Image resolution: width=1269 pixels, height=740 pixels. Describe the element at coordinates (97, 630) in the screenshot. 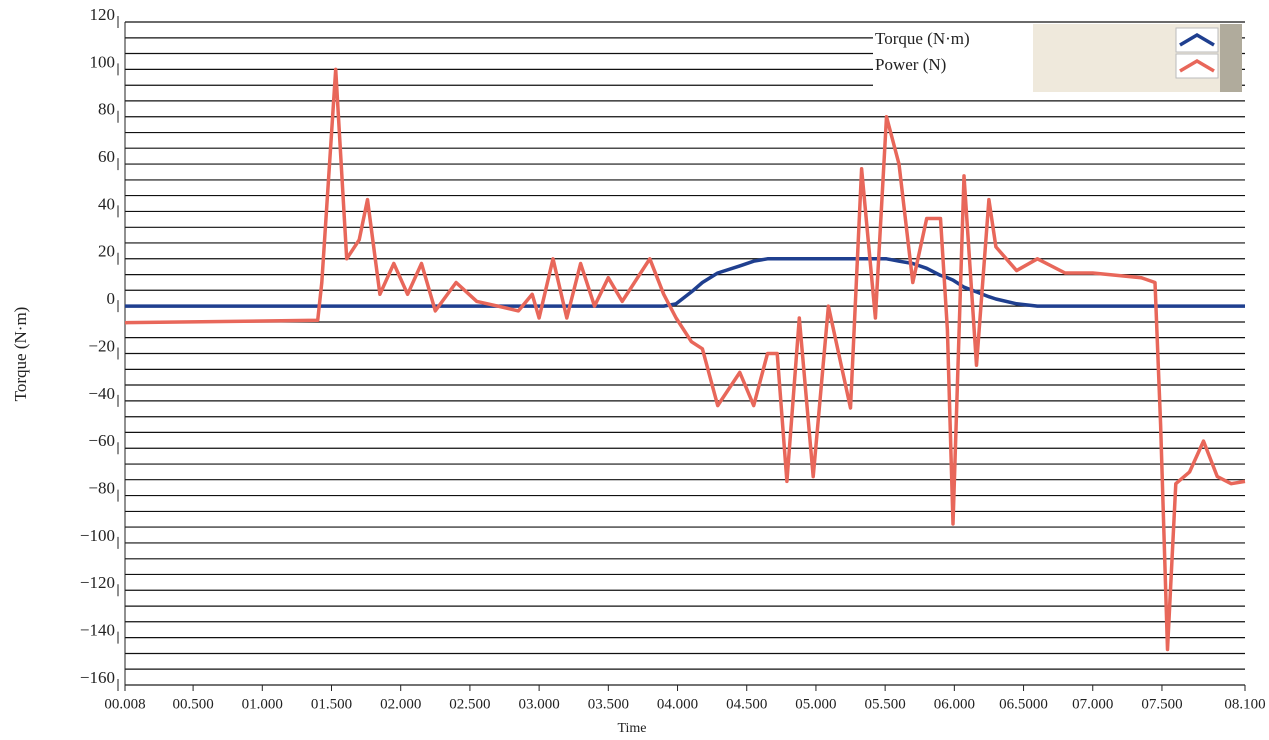

I see `y-tick-label: −140` at that location.